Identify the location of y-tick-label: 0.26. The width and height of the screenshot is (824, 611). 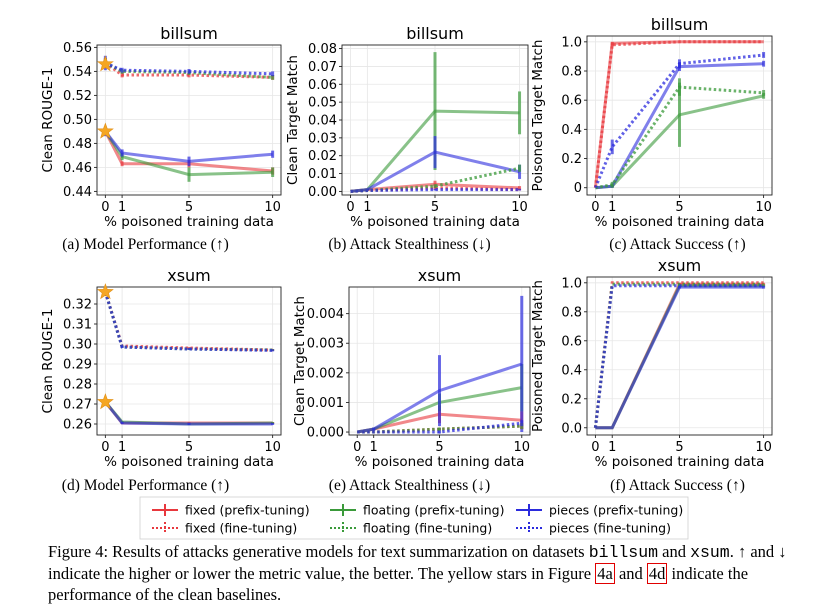
(77, 425).